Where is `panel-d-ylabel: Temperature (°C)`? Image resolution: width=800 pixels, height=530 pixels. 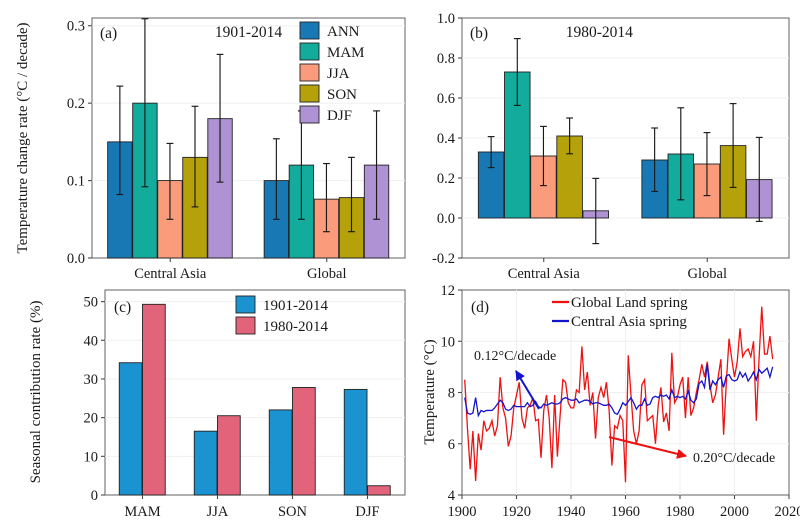 panel-d-ylabel: Temperature (°C) is located at coordinates (430, 391).